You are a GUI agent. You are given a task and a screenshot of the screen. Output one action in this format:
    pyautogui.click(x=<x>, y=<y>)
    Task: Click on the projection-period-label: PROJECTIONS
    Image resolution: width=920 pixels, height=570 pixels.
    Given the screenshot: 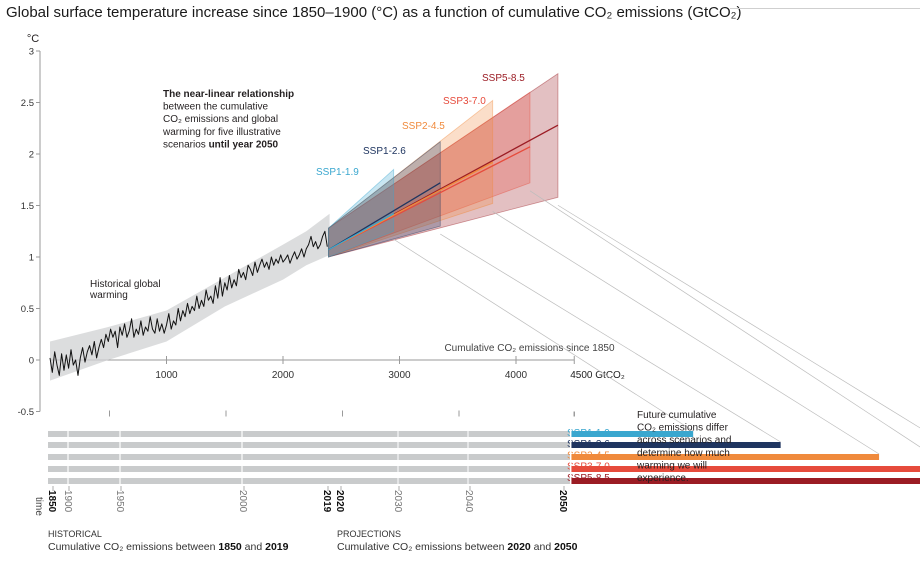 What is the action you would take?
    pyautogui.click(x=369, y=534)
    